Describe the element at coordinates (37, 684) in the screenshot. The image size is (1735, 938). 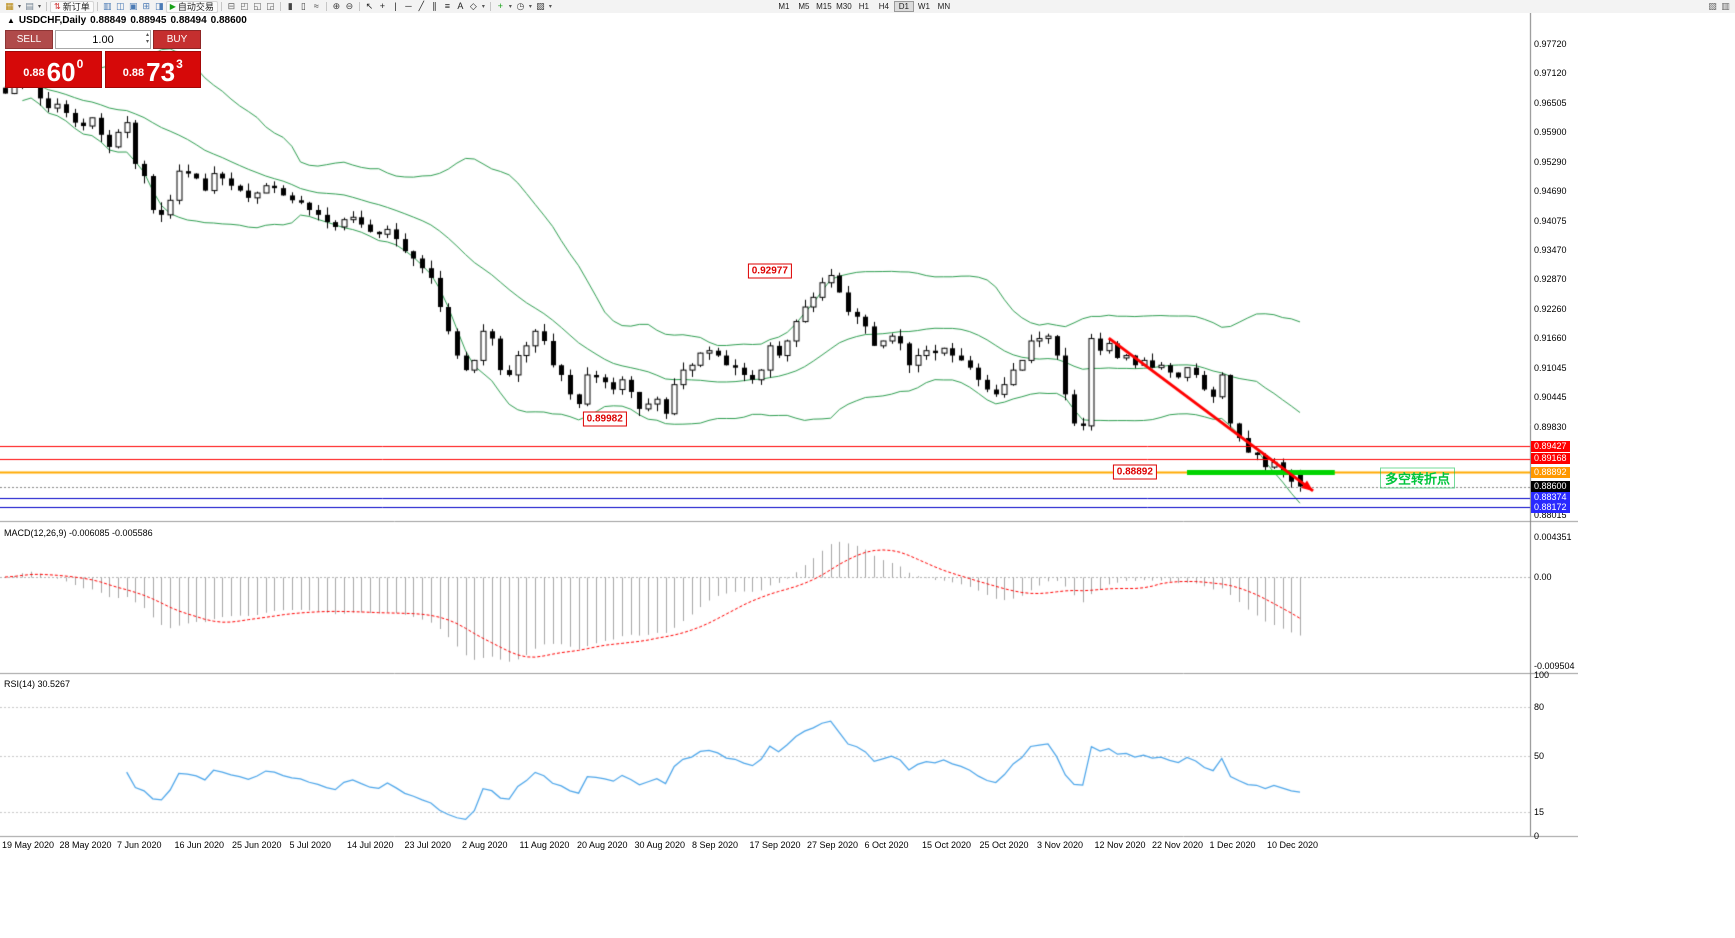
I see `rsi-indicator-label: RSI(14) 30.5267` at that location.